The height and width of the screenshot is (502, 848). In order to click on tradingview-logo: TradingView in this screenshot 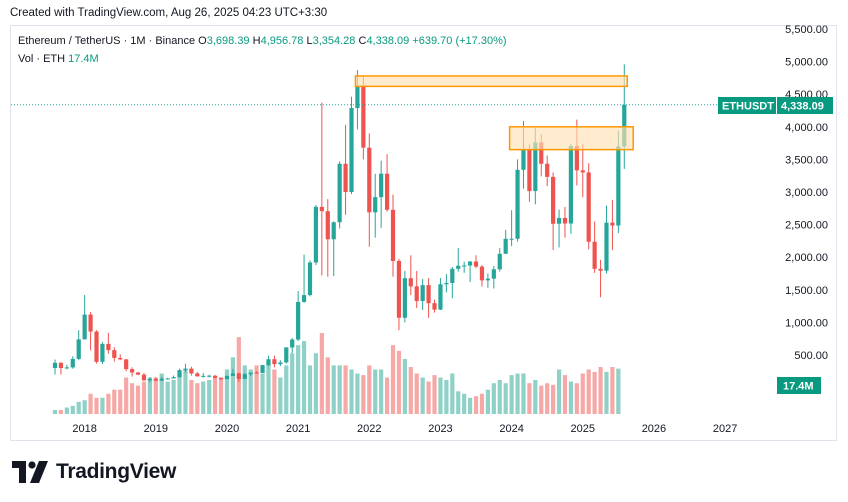, I will do `click(94, 472)`.